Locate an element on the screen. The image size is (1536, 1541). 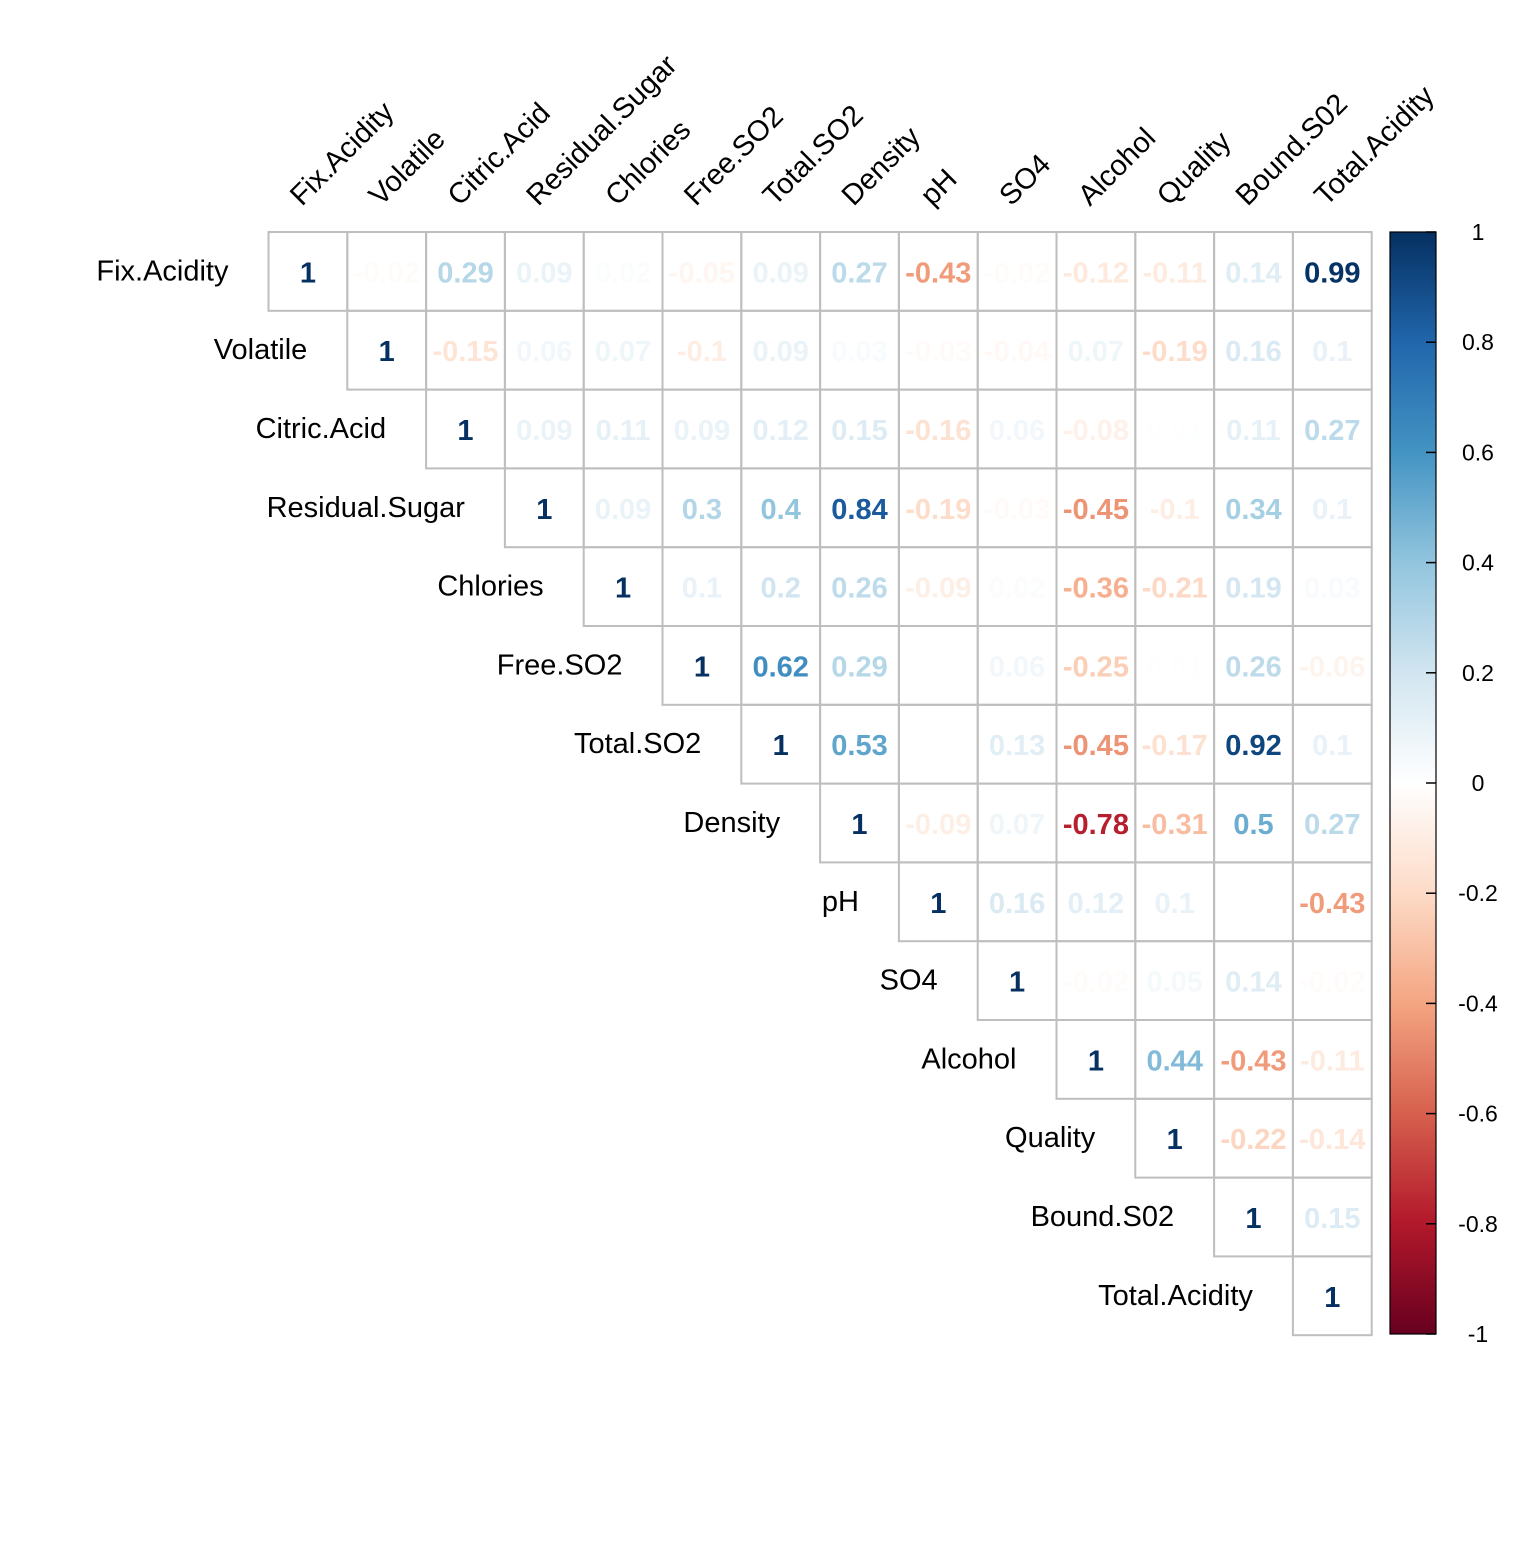
correlation-value: 0.01 is located at coordinates (1174, 667).